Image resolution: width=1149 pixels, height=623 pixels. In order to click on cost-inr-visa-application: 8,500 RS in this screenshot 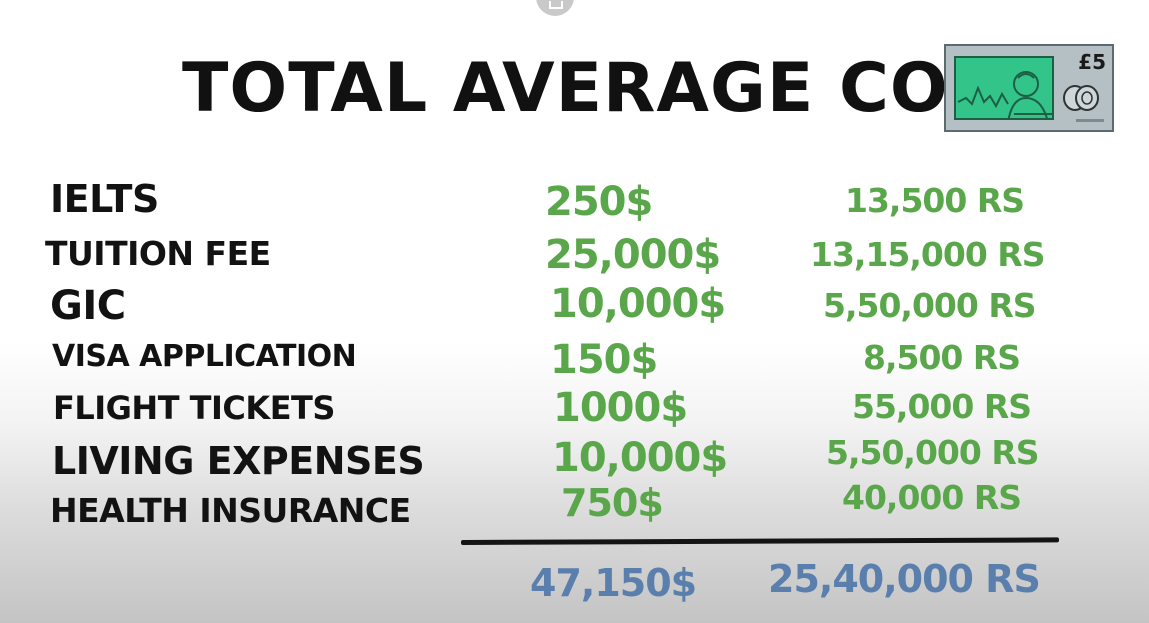, I will do `click(942, 357)`.